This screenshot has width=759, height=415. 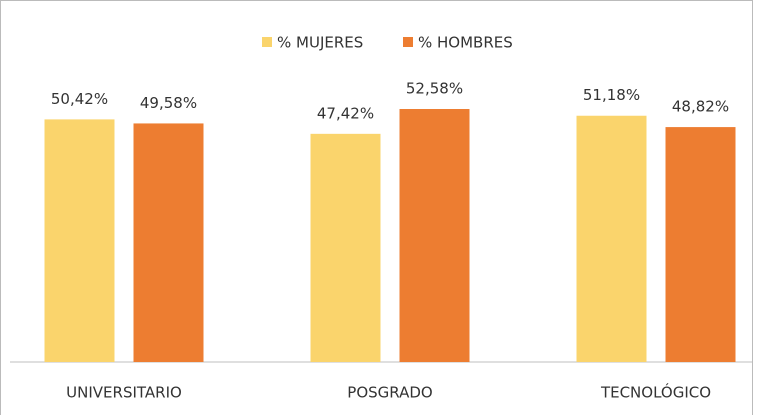 I want to click on data-label: 50,42%, so click(x=79, y=99).